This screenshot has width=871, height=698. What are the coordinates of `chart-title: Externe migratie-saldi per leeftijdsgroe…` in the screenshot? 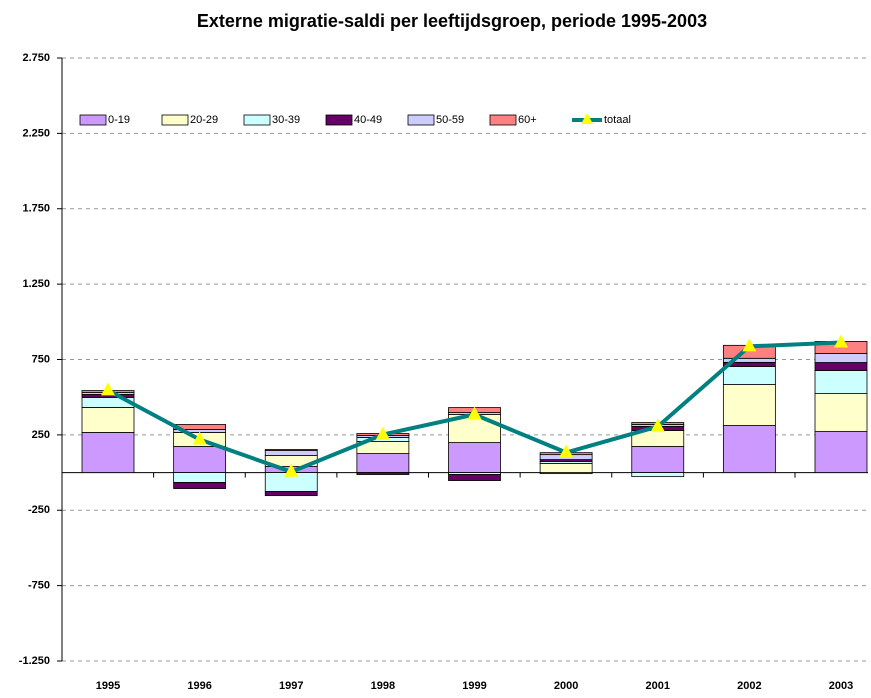 It's located at (452, 21).